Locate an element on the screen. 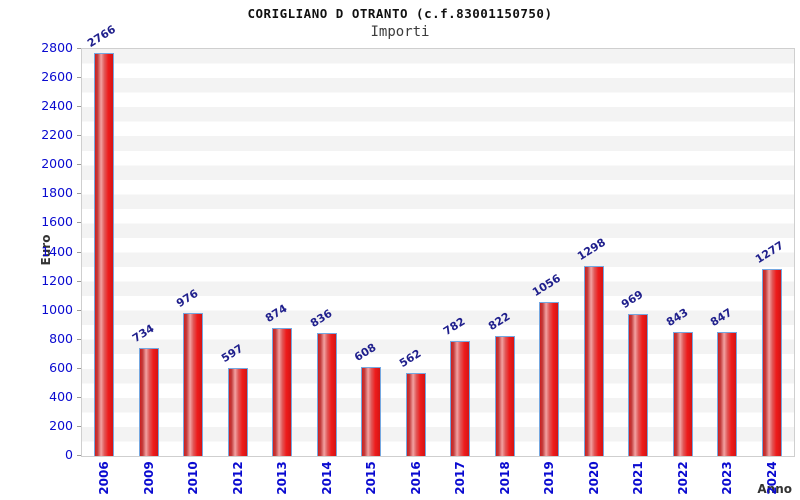 The height and width of the screenshot is (500, 800). x-tick-label: 2023 is located at coordinates (727, 478).